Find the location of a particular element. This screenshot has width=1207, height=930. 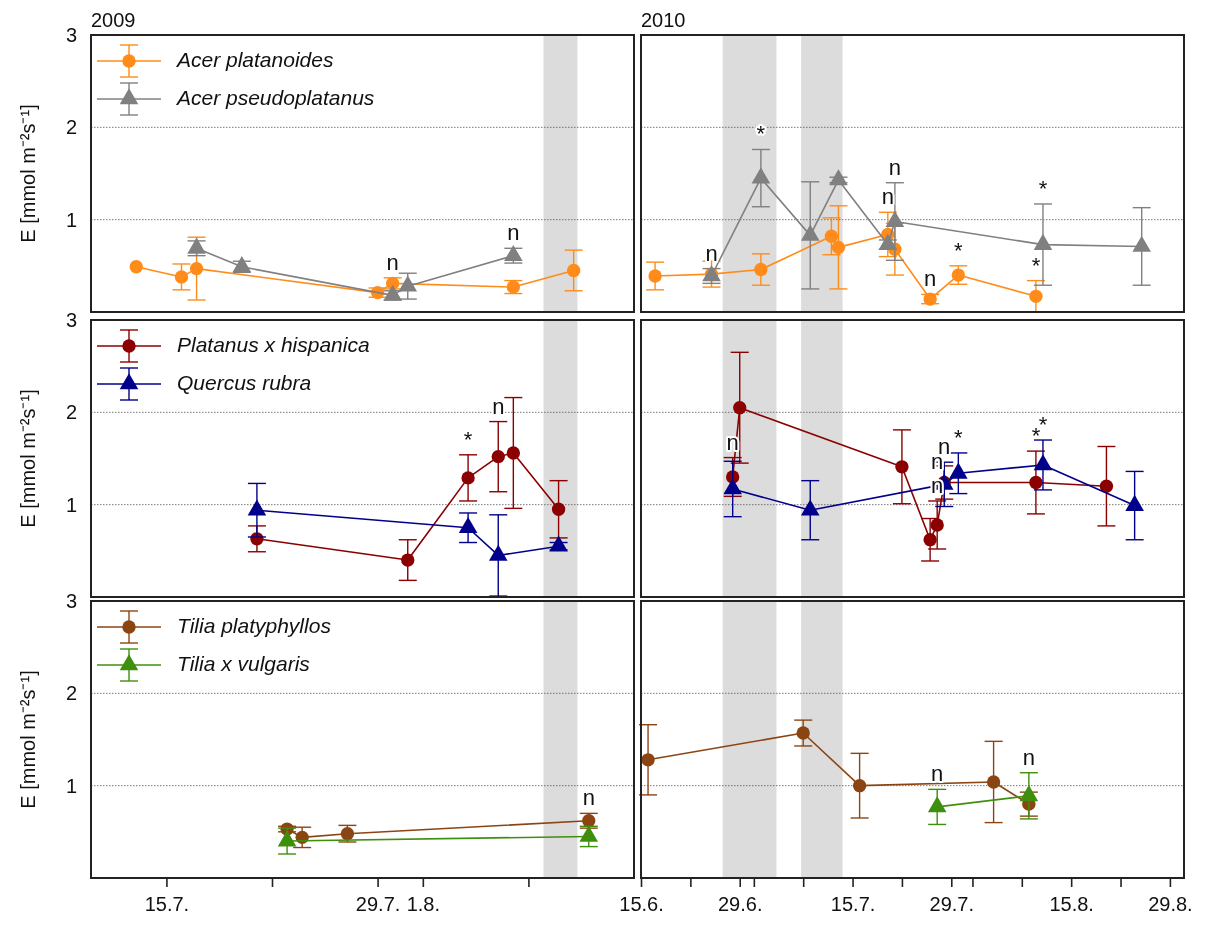

x-tick-label: 15.6. is located at coordinates (641, 904).